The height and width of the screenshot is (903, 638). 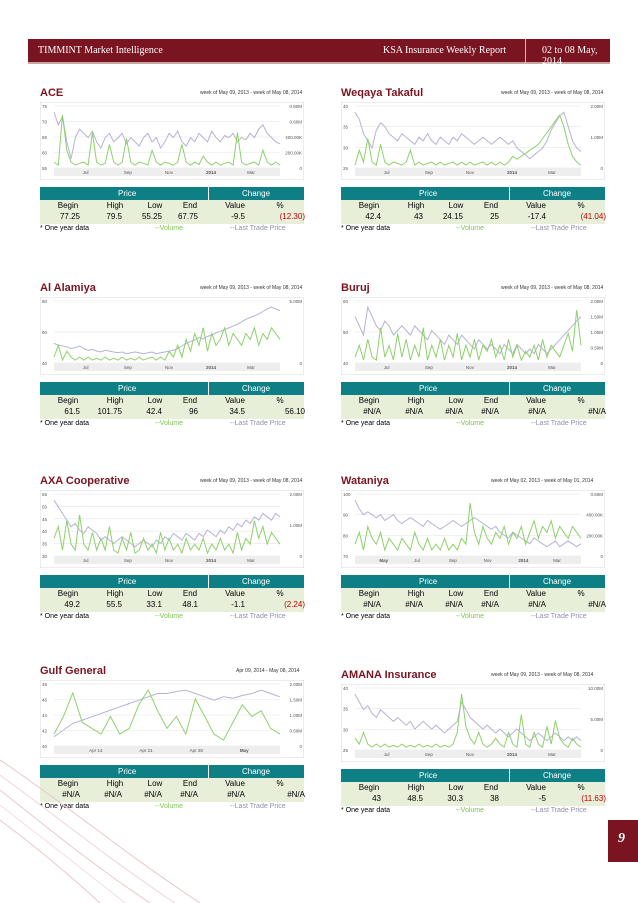 I want to click on y-left-tick: 48, so click(x=45, y=684).